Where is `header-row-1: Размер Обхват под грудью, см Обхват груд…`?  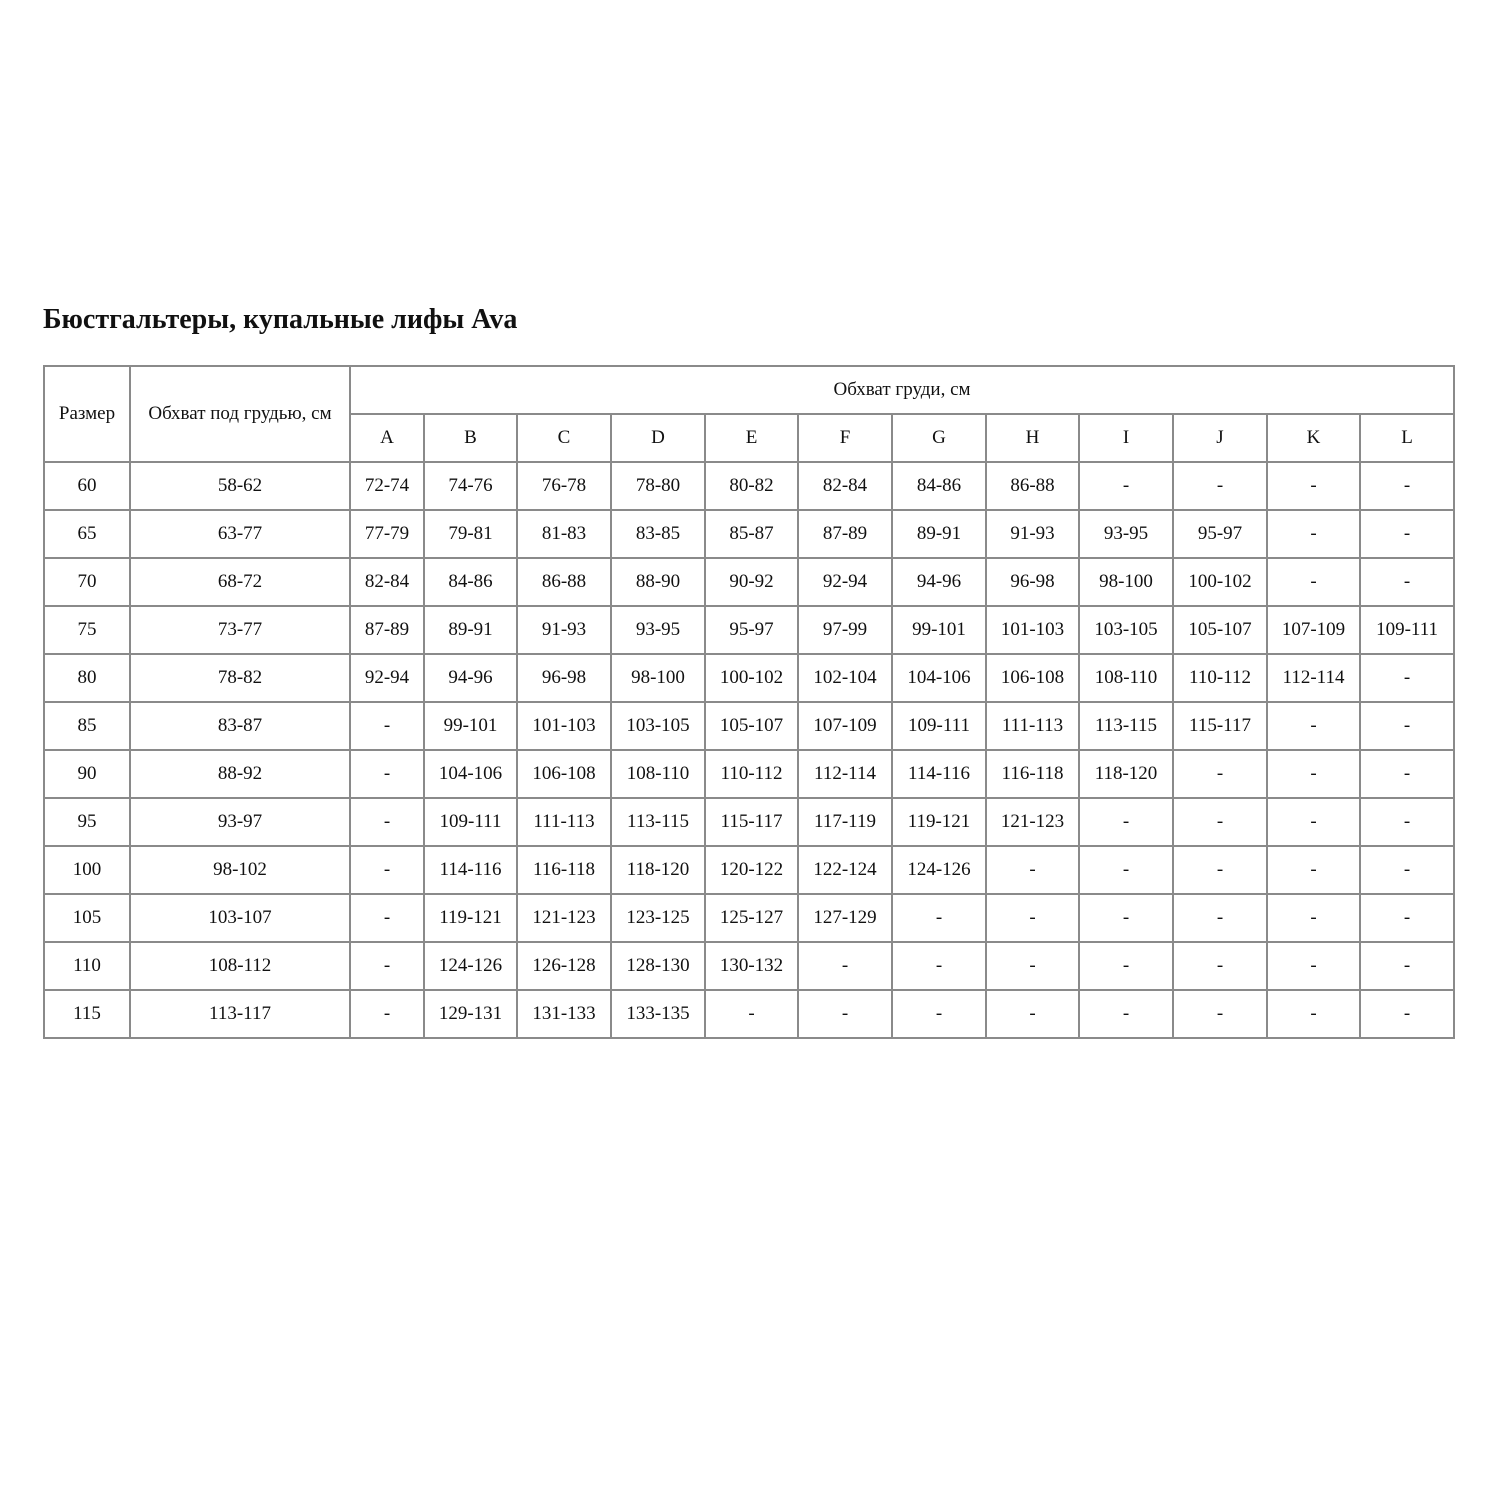
header-row-1: Размер Обхват под грудью, см Обхват груд… is located at coordinates (749, 414).